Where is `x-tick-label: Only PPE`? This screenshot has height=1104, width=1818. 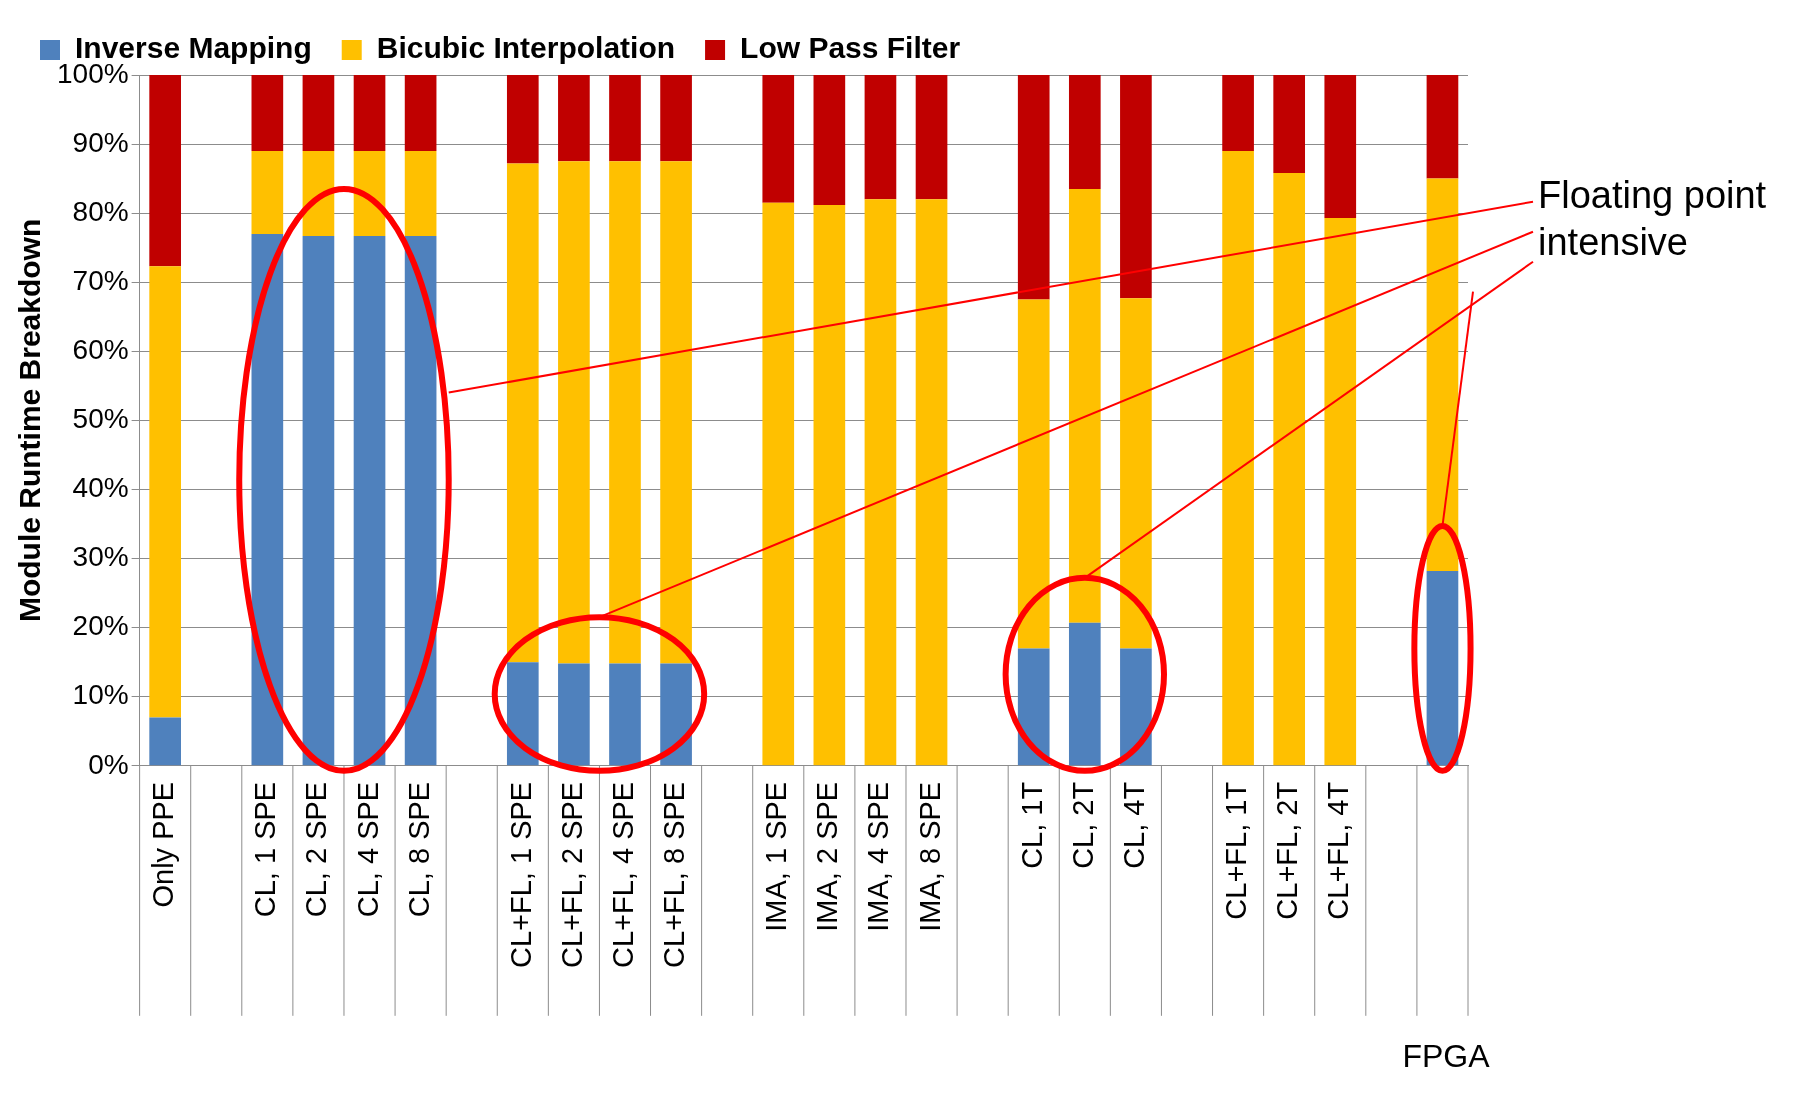 x-tick-label: Only PPE is located at coordinates (163, 844).